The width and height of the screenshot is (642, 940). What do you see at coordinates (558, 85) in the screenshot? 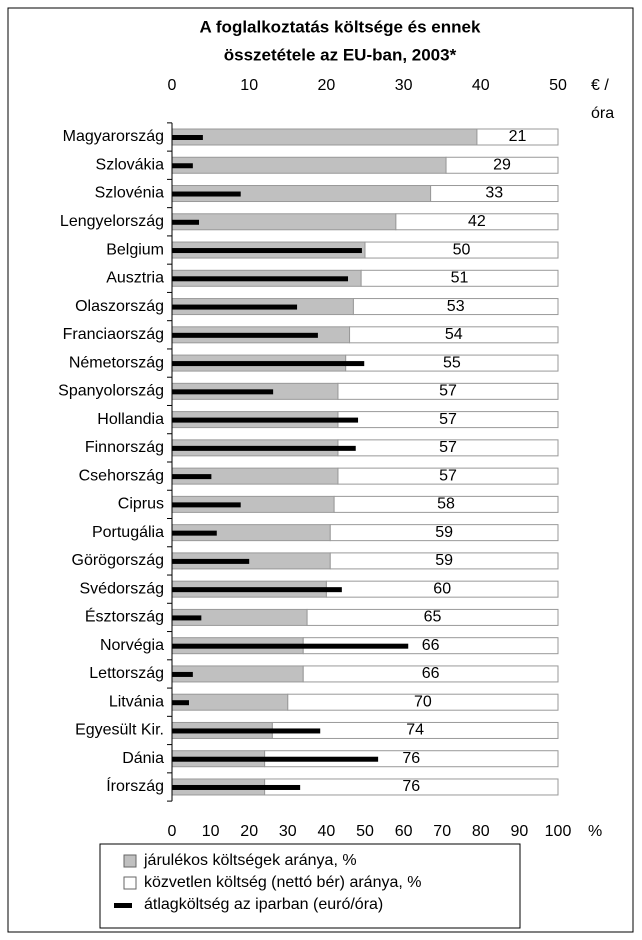
I see `x2-tick-label: 50` at bounding box center [558, 85].